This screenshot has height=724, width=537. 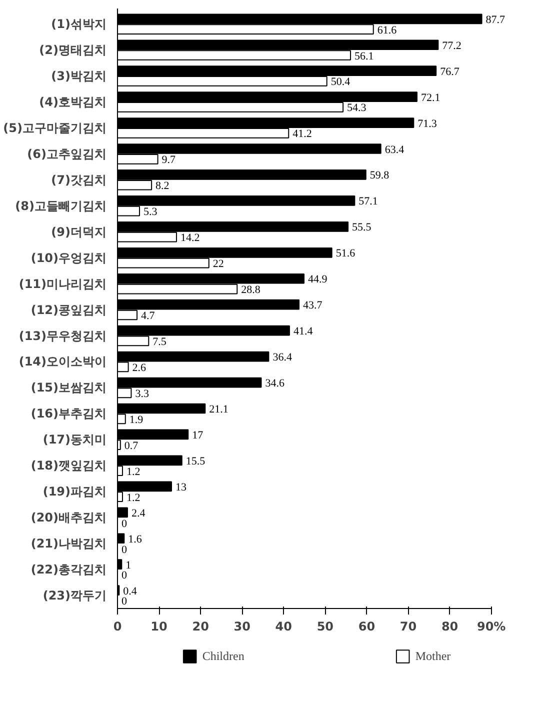 What do you see at coordinates (148, 316) in the screenshot?
I see `data-label: 4.7` at bounding box center [148, 316].